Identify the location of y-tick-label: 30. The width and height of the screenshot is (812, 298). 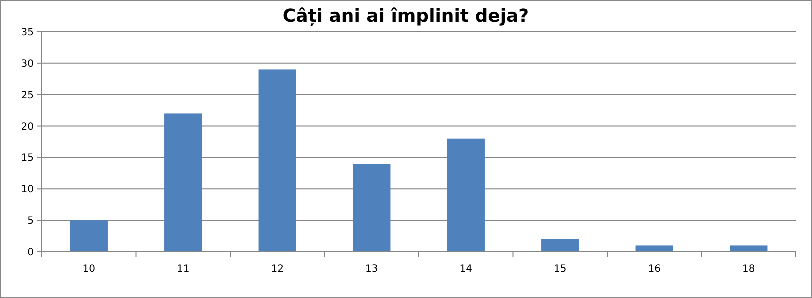
(27, 64).